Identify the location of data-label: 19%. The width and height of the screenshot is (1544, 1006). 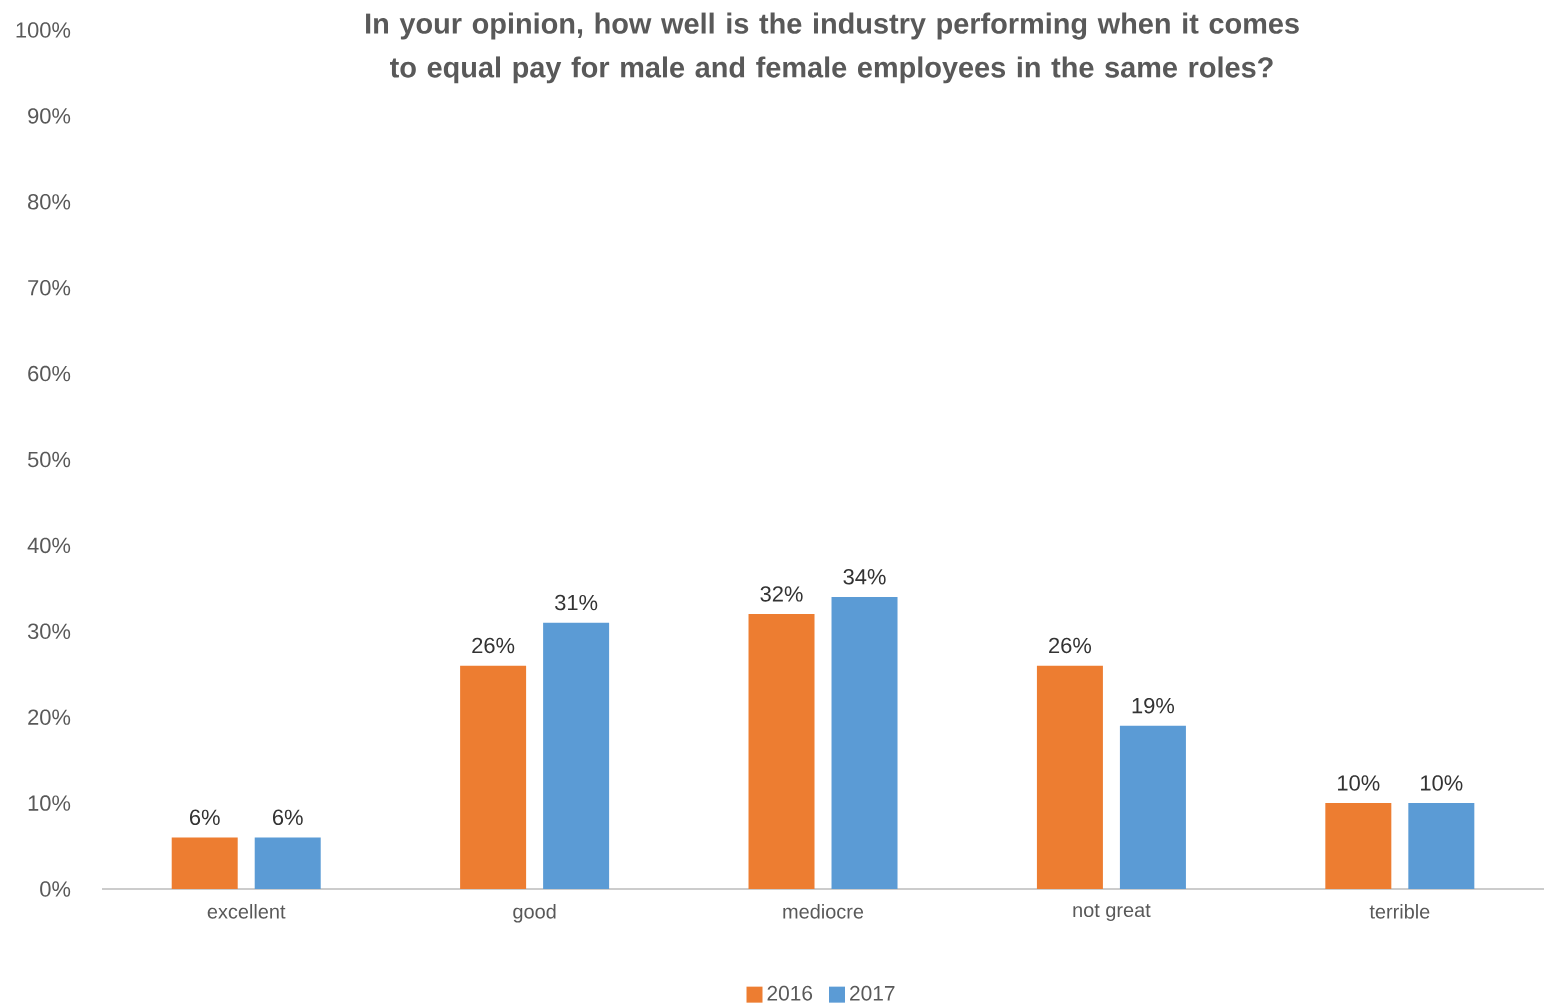
(1153, 705).